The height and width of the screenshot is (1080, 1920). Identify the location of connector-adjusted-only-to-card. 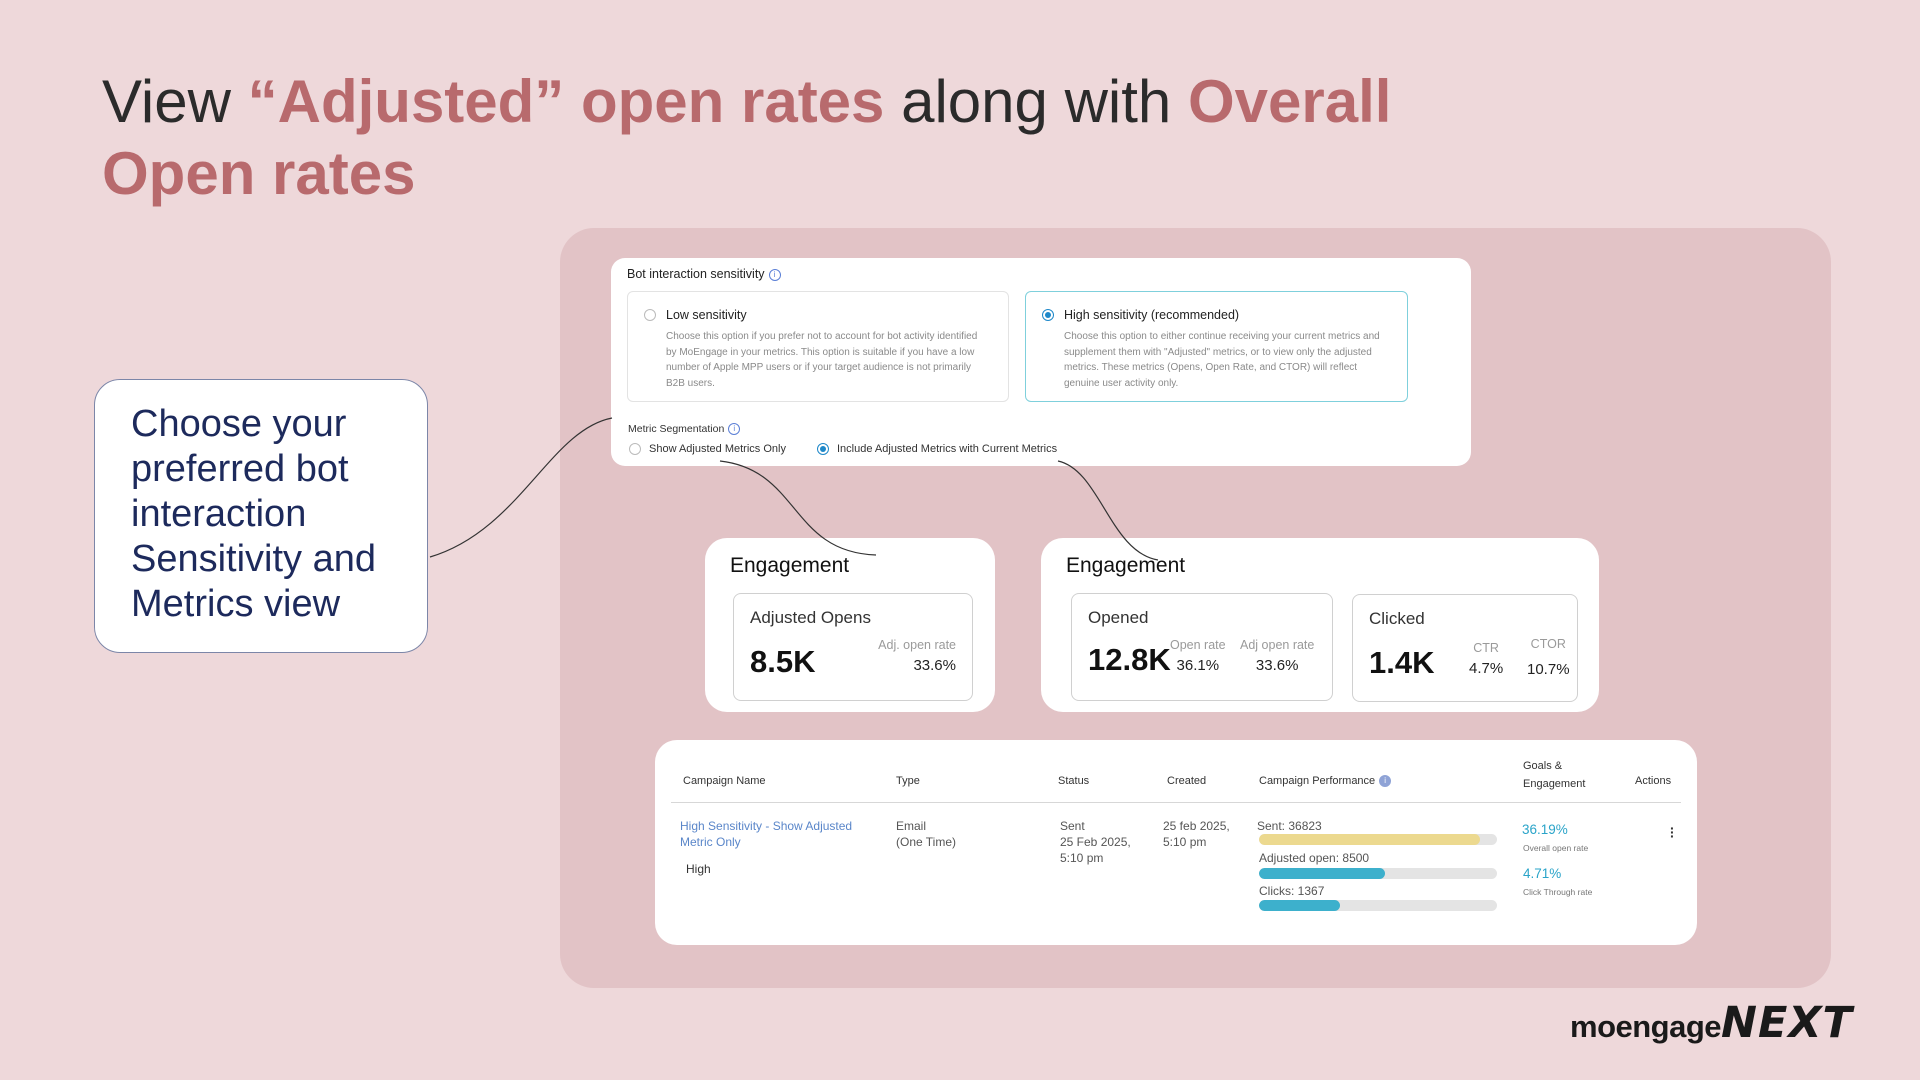
(798, 508).